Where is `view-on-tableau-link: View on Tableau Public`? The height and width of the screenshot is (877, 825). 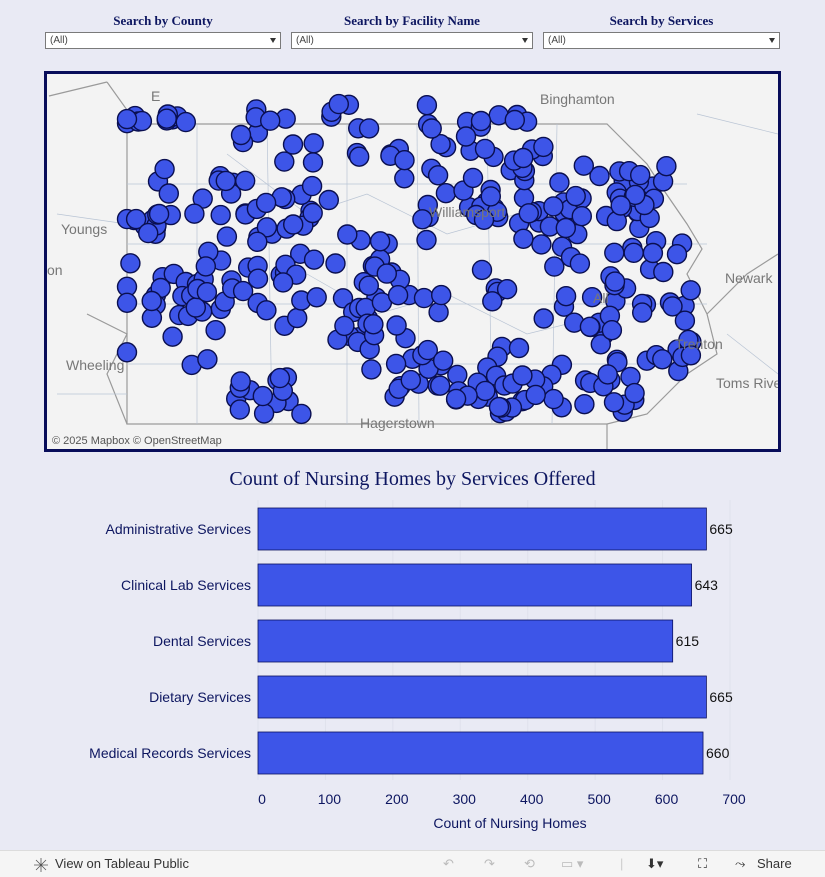 view-on-tableau-link: View on Tableau Public is located at coordinates (122, 863).